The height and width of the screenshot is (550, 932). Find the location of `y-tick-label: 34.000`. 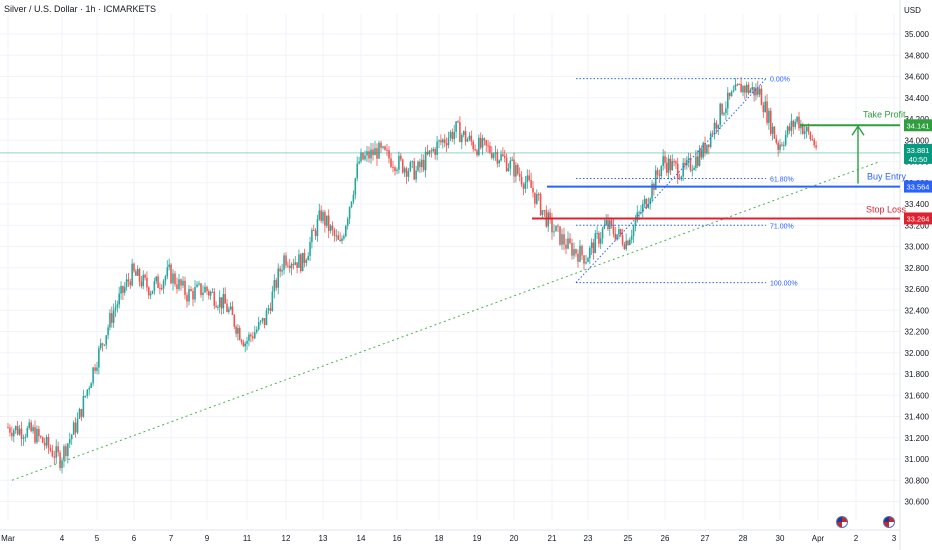

y-tick-label: 34.000 is located at coordinates (917, 140).